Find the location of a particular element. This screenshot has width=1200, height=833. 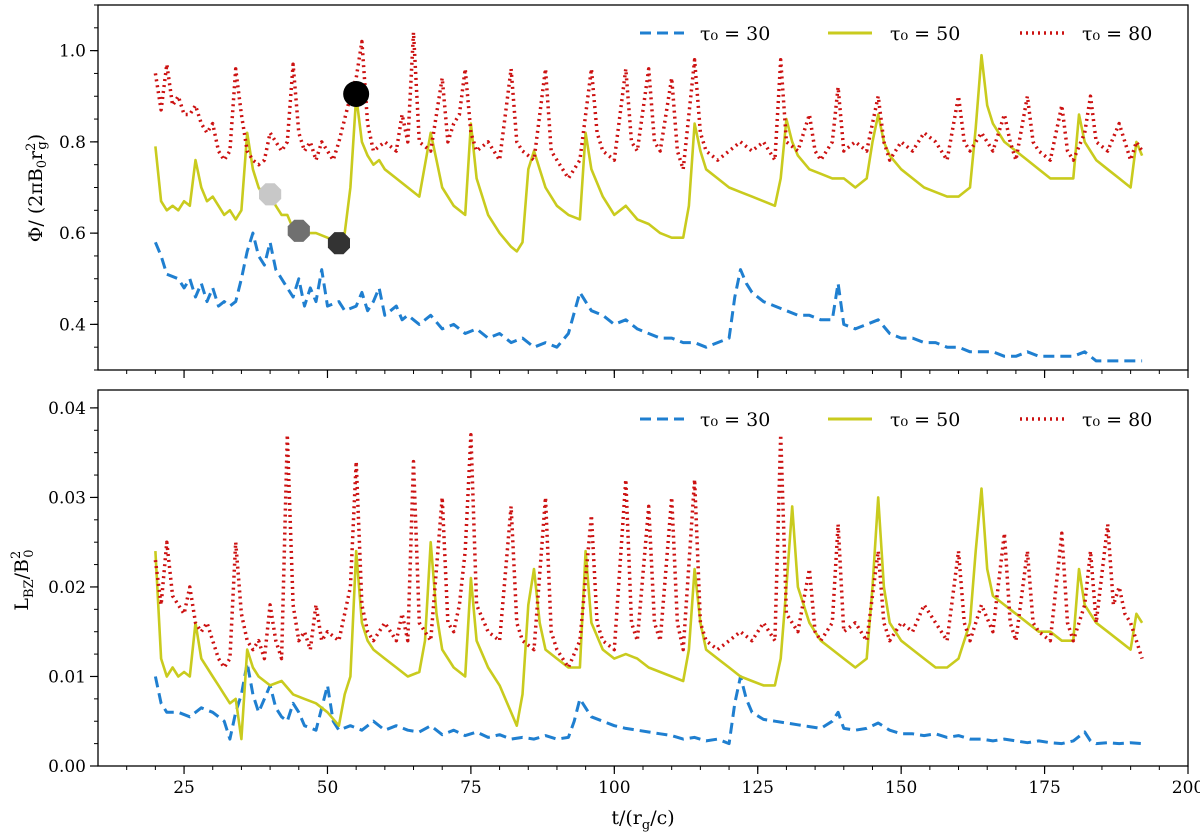

x-ticks-luminosity: 25 50 75 100 125 150 175 200 is located at coordinates (663, 782).